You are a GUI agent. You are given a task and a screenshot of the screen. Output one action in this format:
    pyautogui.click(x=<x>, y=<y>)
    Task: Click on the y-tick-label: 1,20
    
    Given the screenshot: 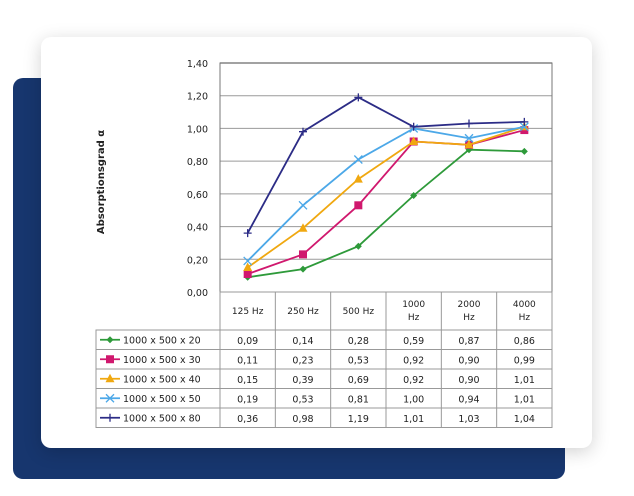 What is the action you would take?
    pyautogui.click(x=197, y=97)
    